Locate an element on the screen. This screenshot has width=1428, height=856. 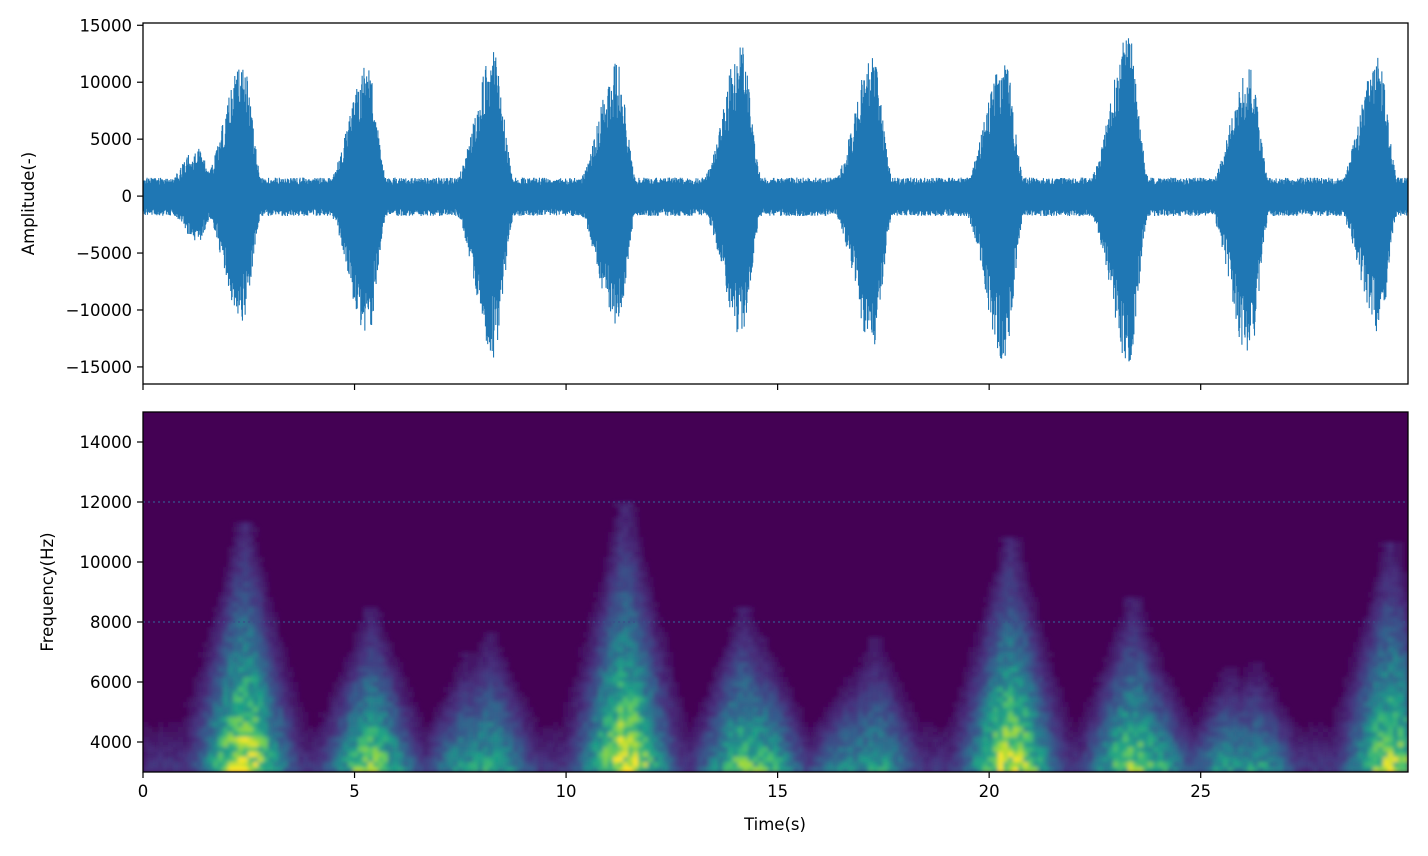
waveform-y-tick-label: −5000 is located at coordinates (104, 253).